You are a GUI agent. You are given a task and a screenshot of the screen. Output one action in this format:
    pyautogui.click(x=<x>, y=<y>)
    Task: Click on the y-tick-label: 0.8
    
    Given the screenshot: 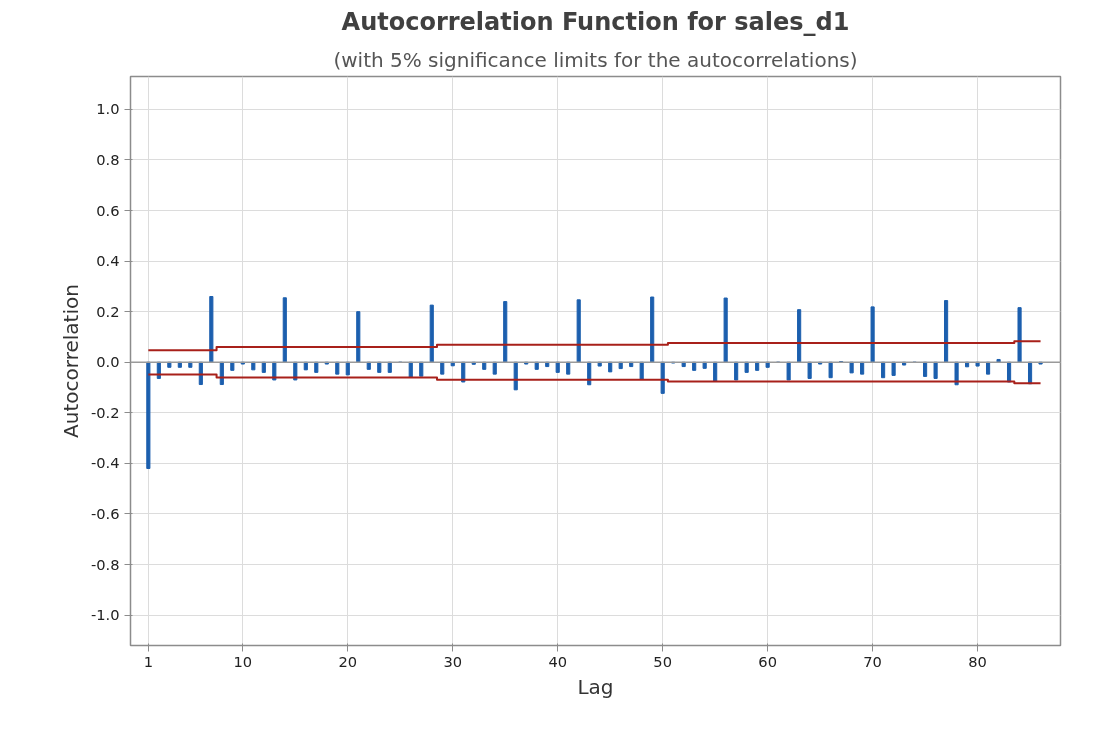 What is the action you would take?
    pyautogui.click(x=108, y=159)
    